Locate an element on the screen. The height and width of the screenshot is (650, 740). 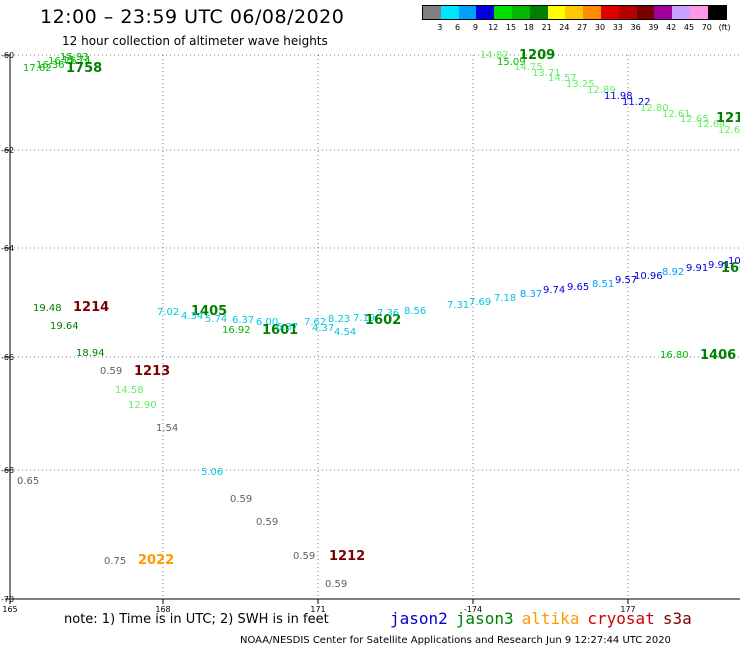
legend-label: 39 is located at coordinates (653, 27).